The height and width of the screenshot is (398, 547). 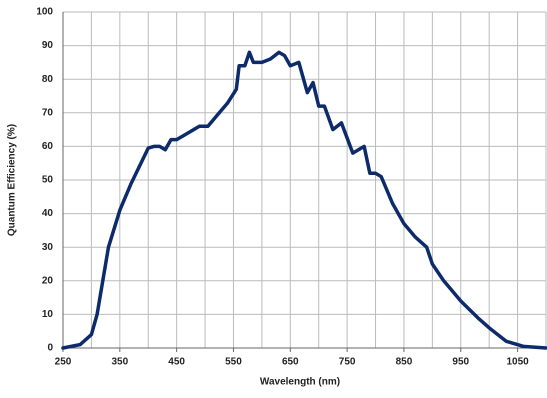 What do you see at coordinates (460, 362) in the screenshot?
I see `x-tick-label: 950` at bounding box center [460, 362].